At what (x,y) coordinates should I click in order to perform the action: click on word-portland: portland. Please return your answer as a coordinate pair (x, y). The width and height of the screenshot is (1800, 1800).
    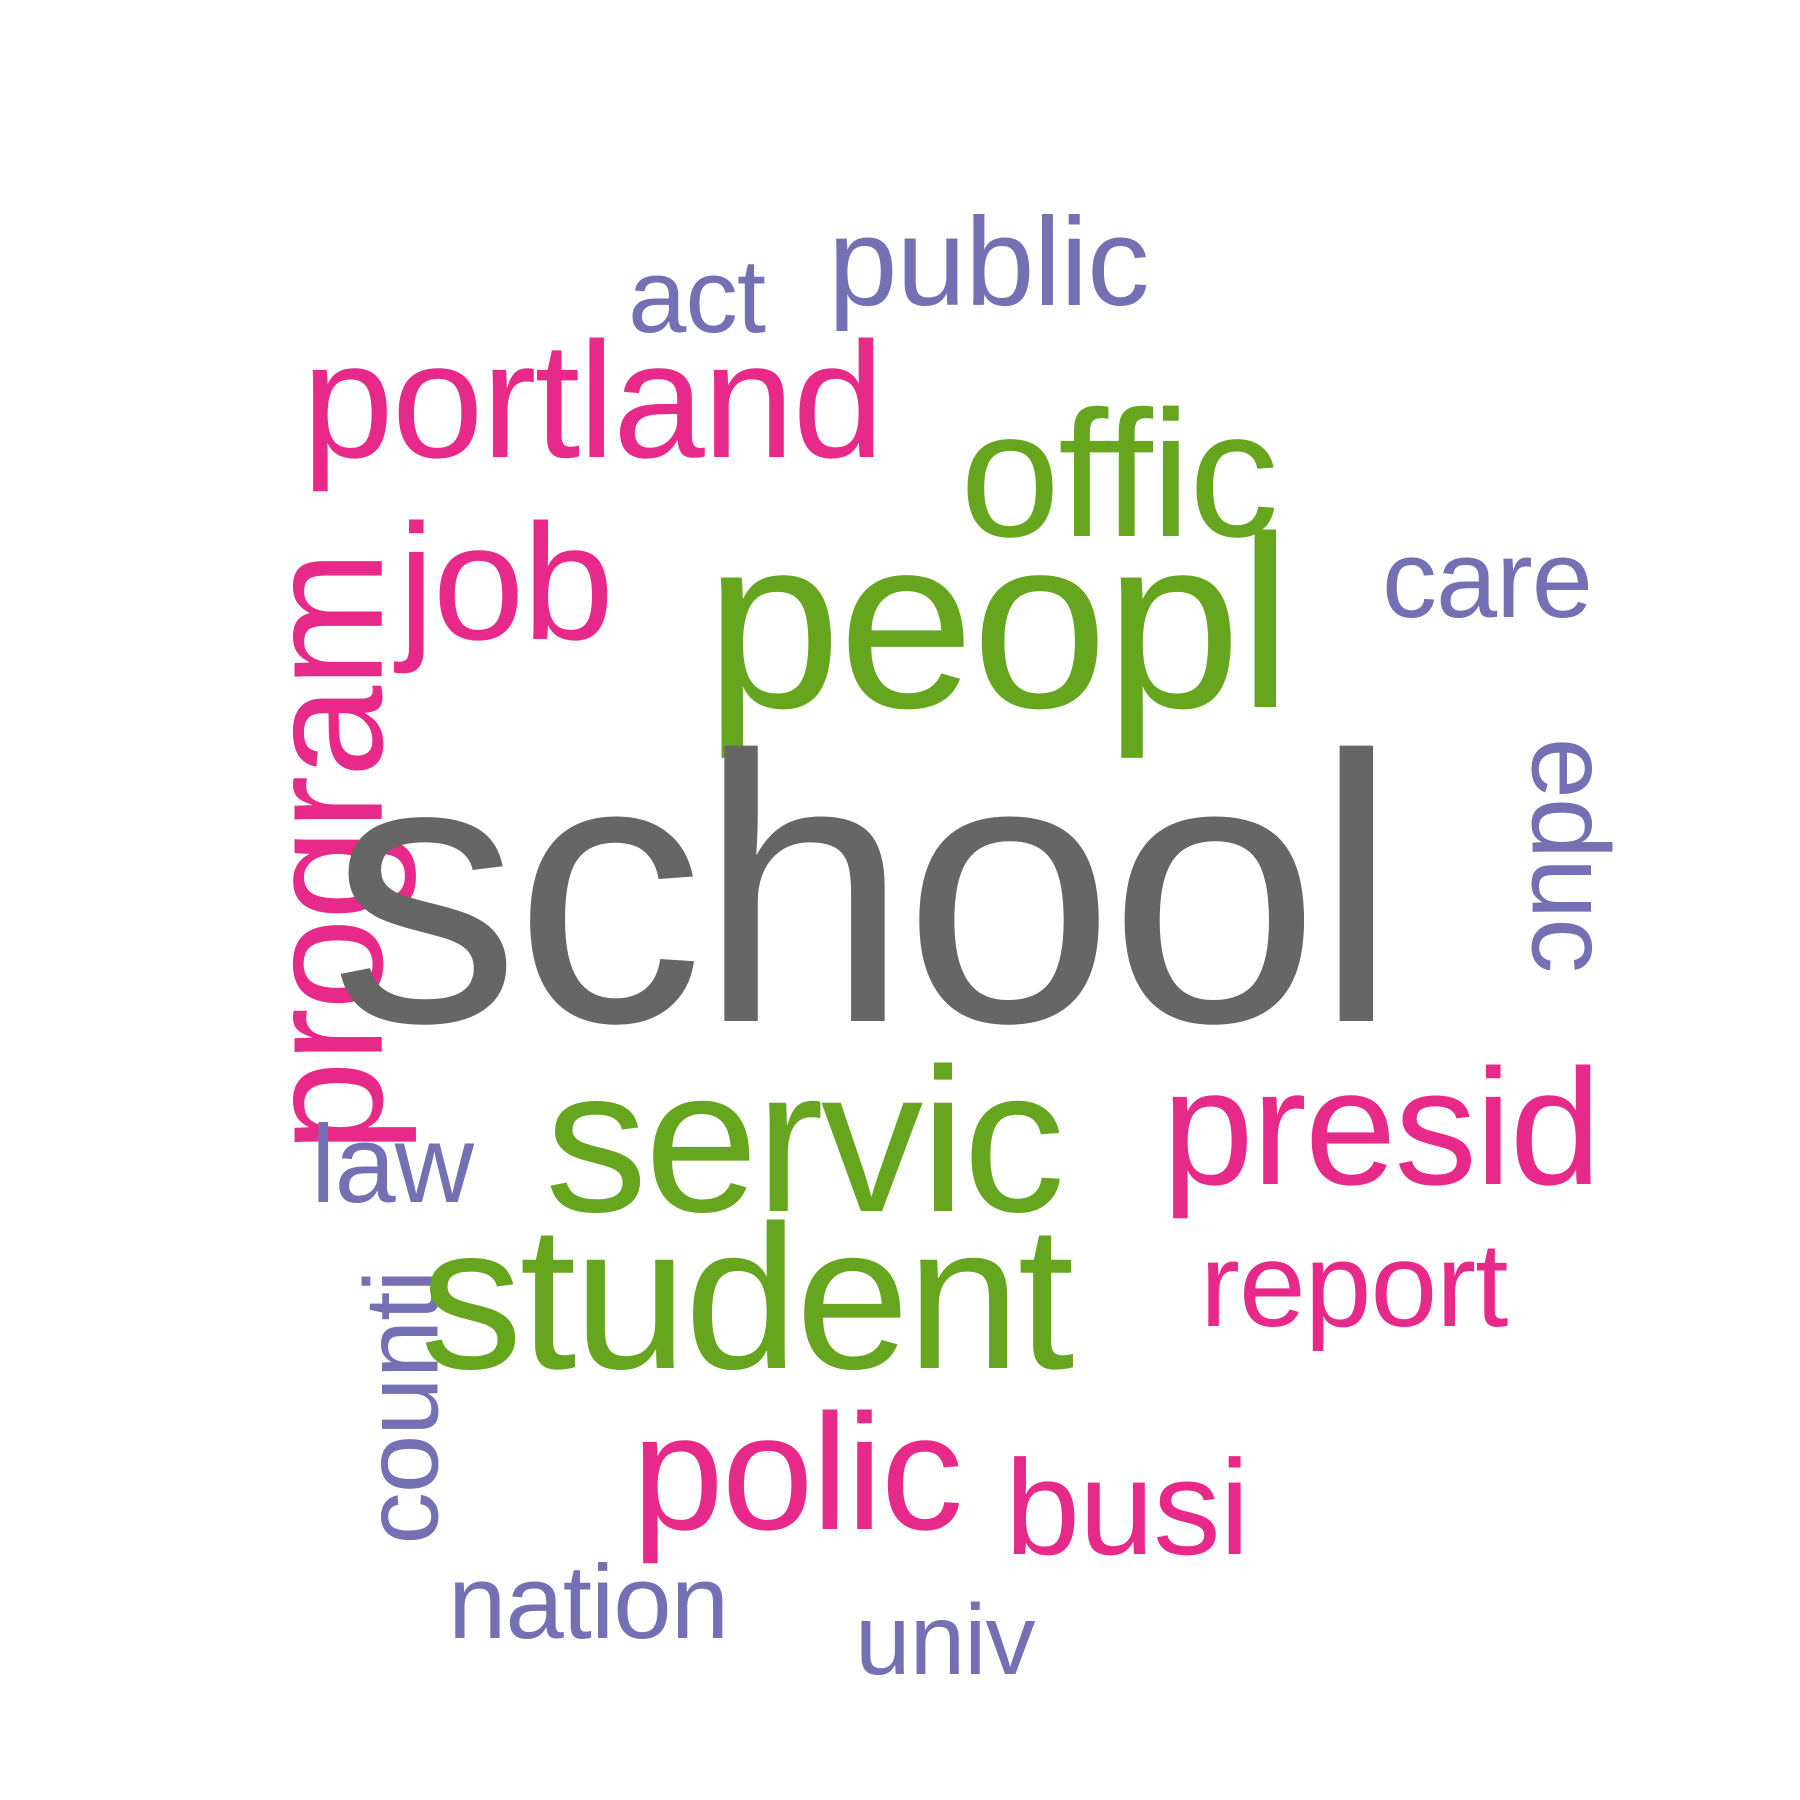
    Looking at the image, I should click on (593, 400).